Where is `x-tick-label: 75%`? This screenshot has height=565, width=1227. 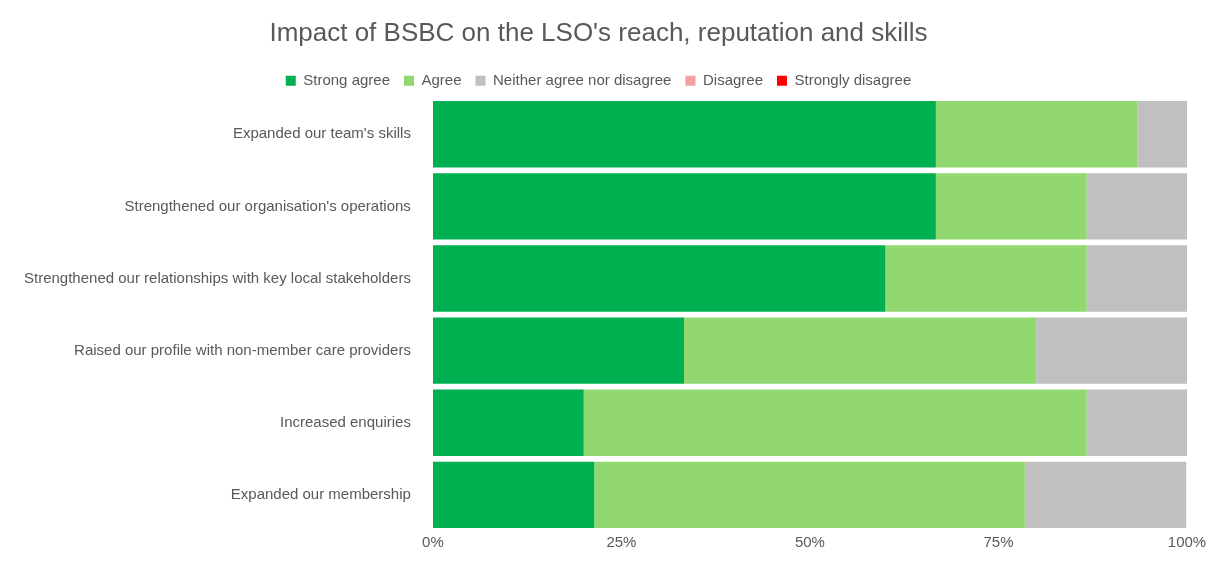
x-tick-label: 75% is located at coordinates (998, 542).